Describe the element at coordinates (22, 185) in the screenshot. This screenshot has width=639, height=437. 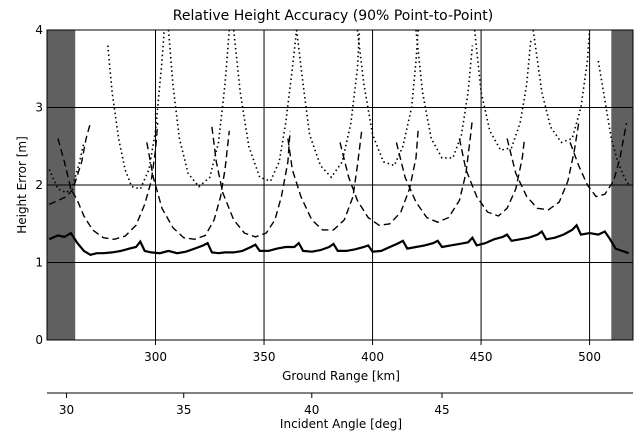
I see `y-axis-label: Height Error [m]` at that location.